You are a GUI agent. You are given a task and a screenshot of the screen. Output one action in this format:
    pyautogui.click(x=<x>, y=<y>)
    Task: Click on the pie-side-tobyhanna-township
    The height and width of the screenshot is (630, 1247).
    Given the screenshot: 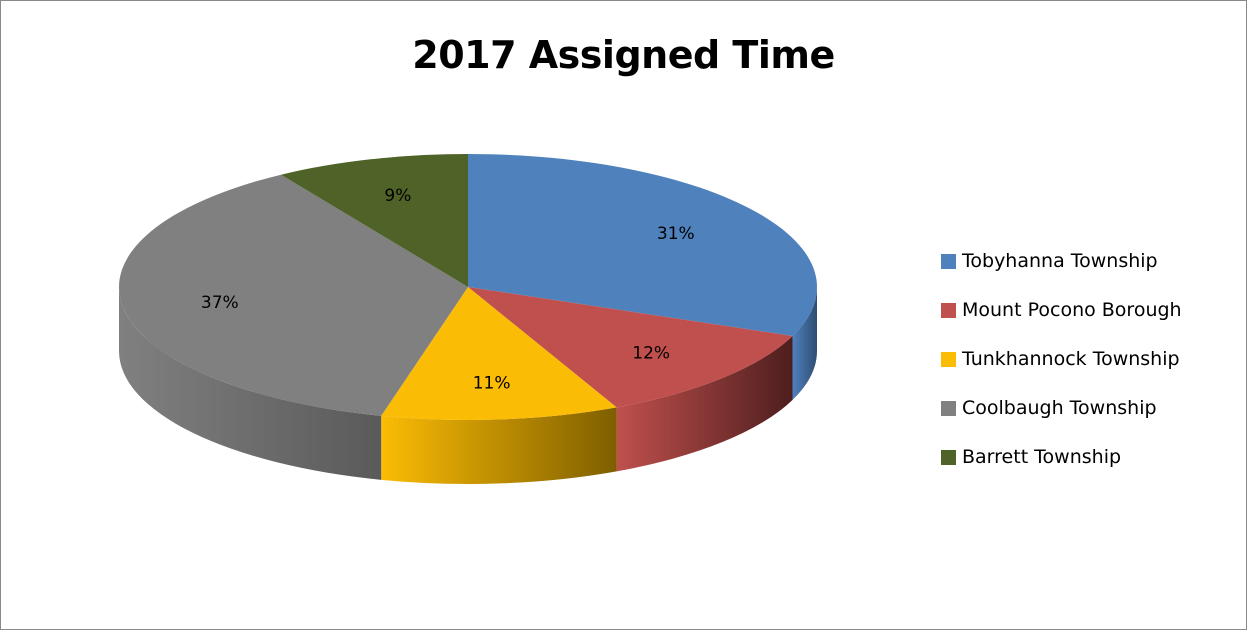 What is the action you would take?
    pyautogui.click(x=804, y=343)
    